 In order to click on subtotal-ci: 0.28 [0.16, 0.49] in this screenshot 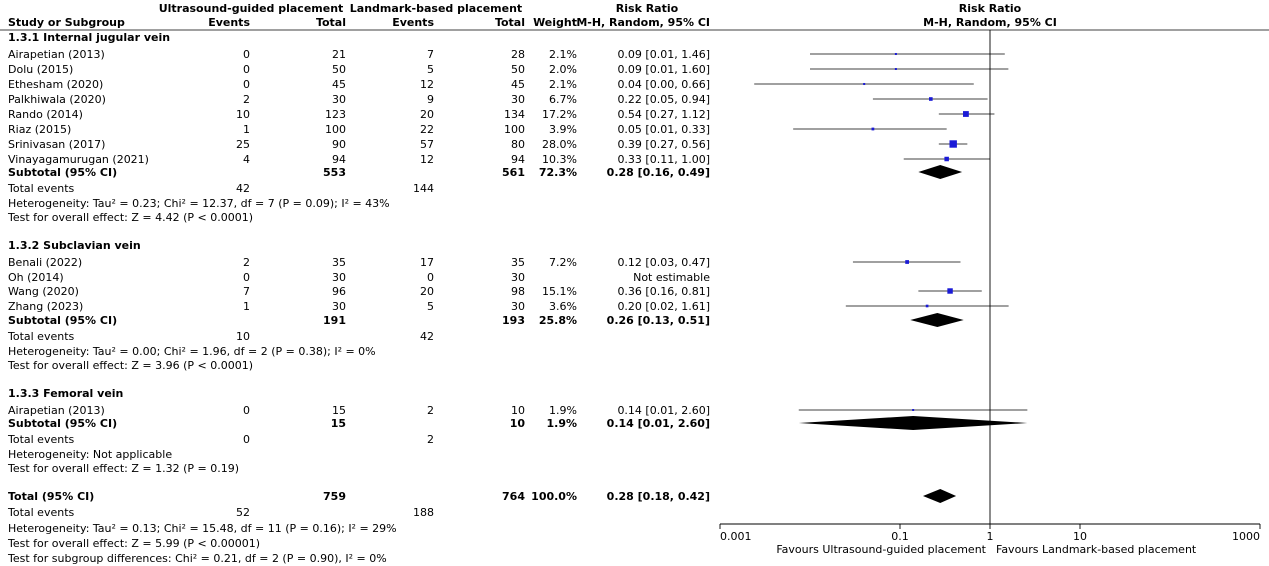, I will do `click(658, 172)`.